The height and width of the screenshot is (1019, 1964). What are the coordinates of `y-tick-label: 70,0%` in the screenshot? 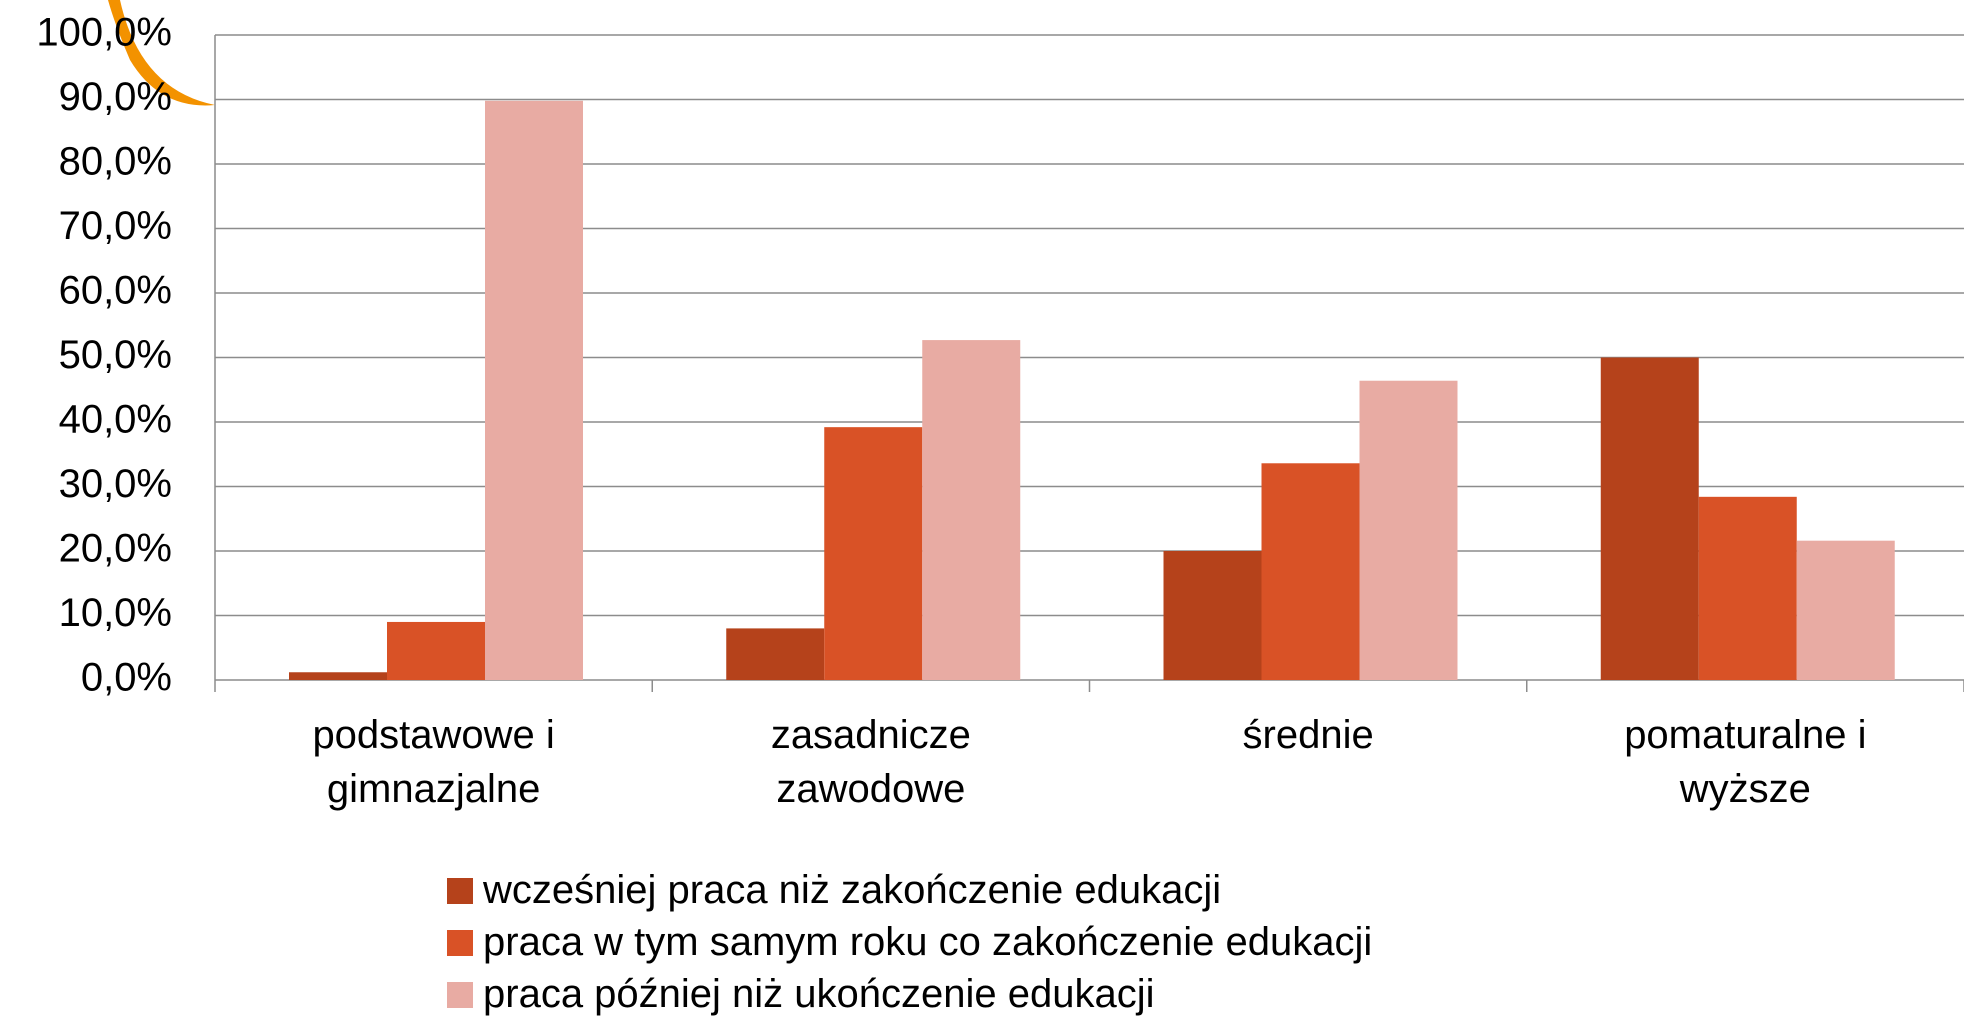 It's located at (115, 226).